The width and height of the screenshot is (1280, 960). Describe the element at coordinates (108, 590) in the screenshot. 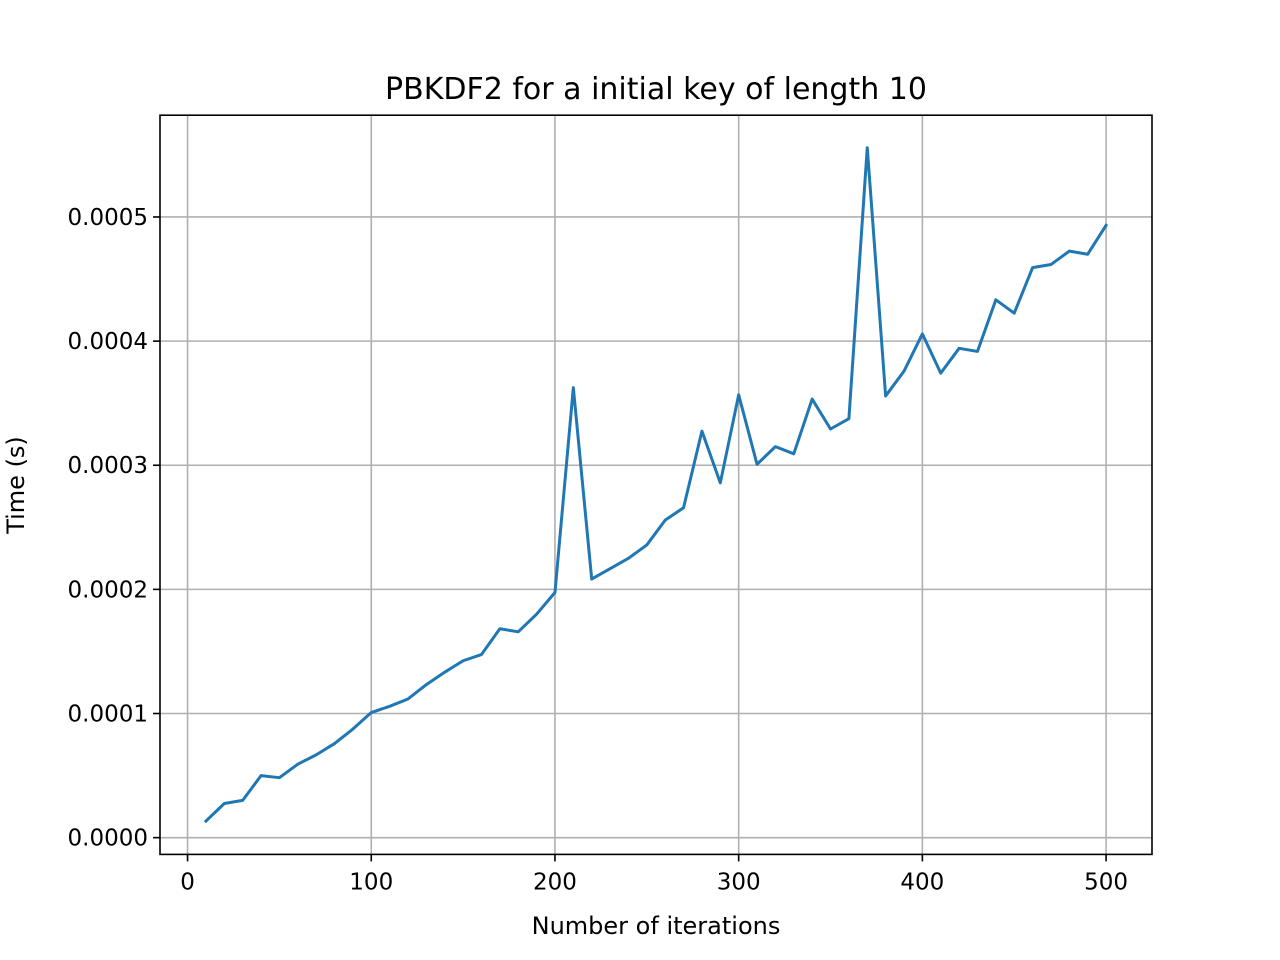

I see `y-tick-label: 0.0002` at that location.